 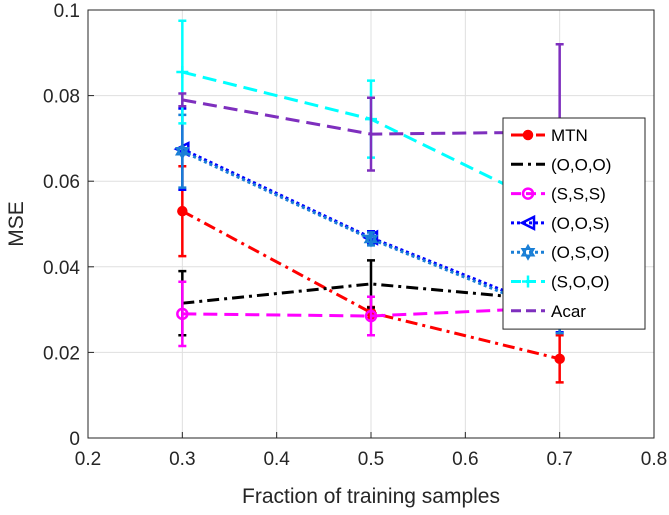 What do you see at coordinates (465, 459) in the screenshot?
I see `x-tick-label: 0.6` at bounding box center [465, 459].